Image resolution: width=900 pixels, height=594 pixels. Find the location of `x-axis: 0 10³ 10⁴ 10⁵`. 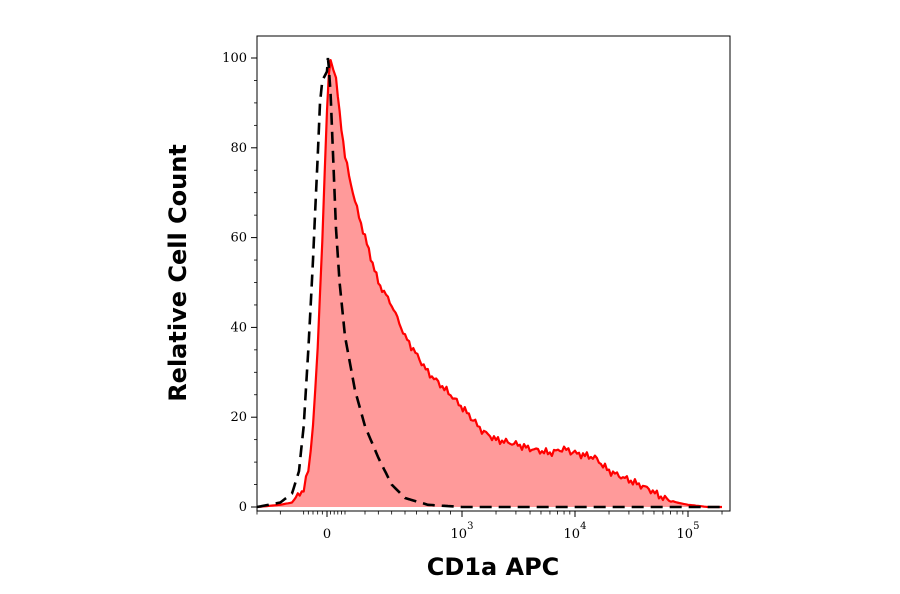

x-axis: 0 10³ 10⁴ 10⁵ is located at coordinates (489, 526).